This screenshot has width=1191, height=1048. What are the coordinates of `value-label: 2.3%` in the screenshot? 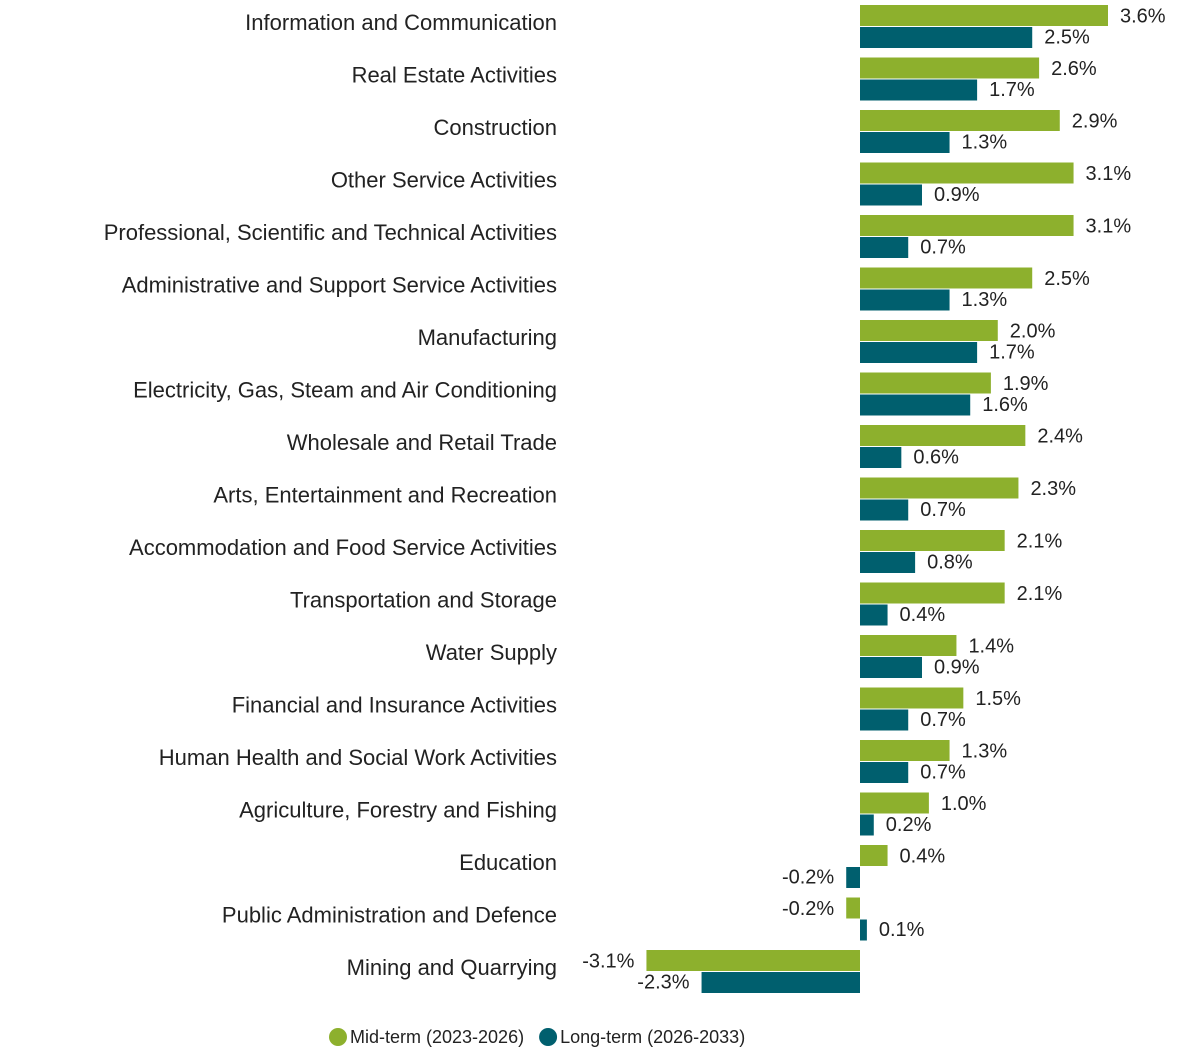 It's located at (1053, 489).